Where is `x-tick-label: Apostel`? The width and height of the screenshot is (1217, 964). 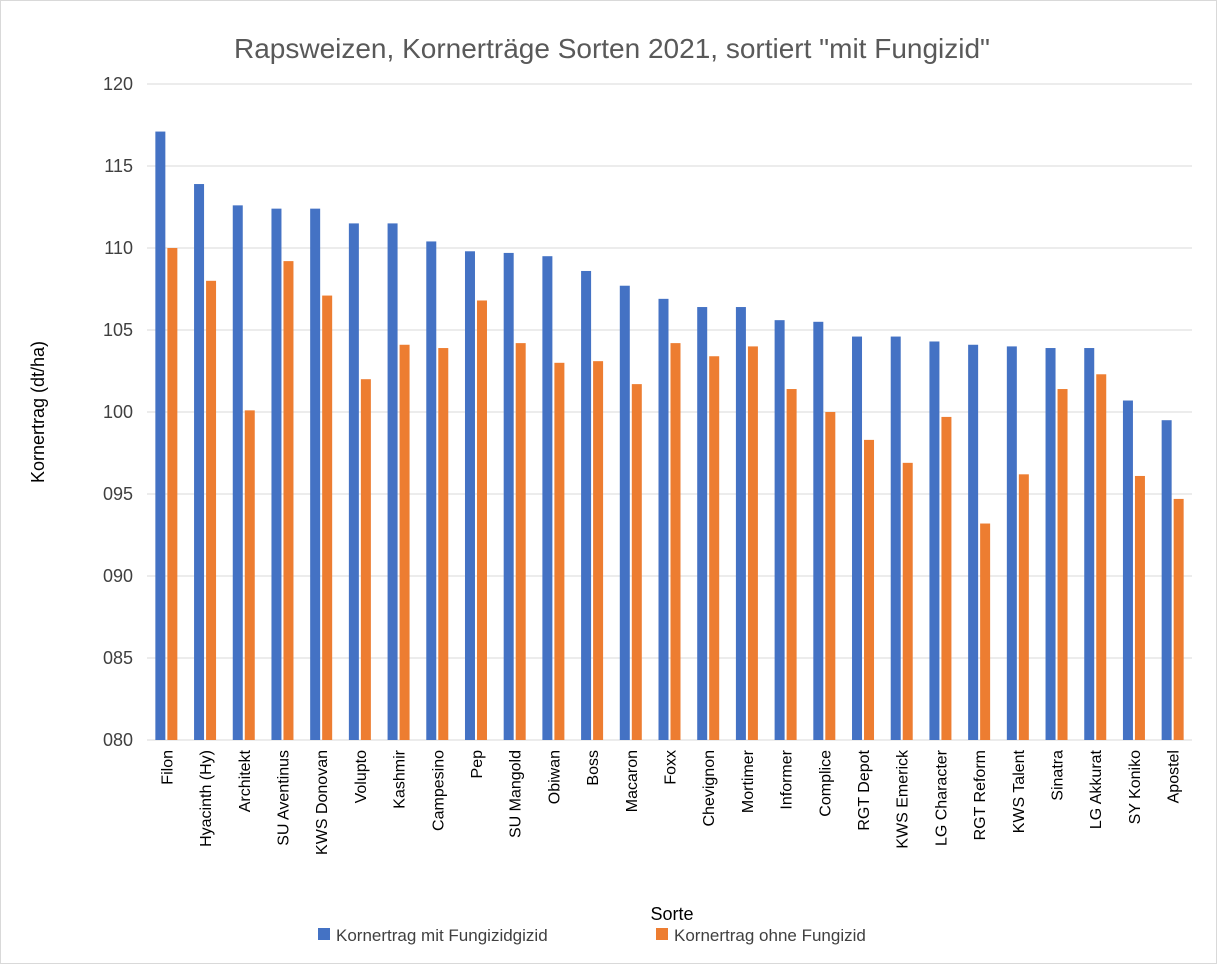 x-tick-label: Apostel is located at coordinates (1174, 776).